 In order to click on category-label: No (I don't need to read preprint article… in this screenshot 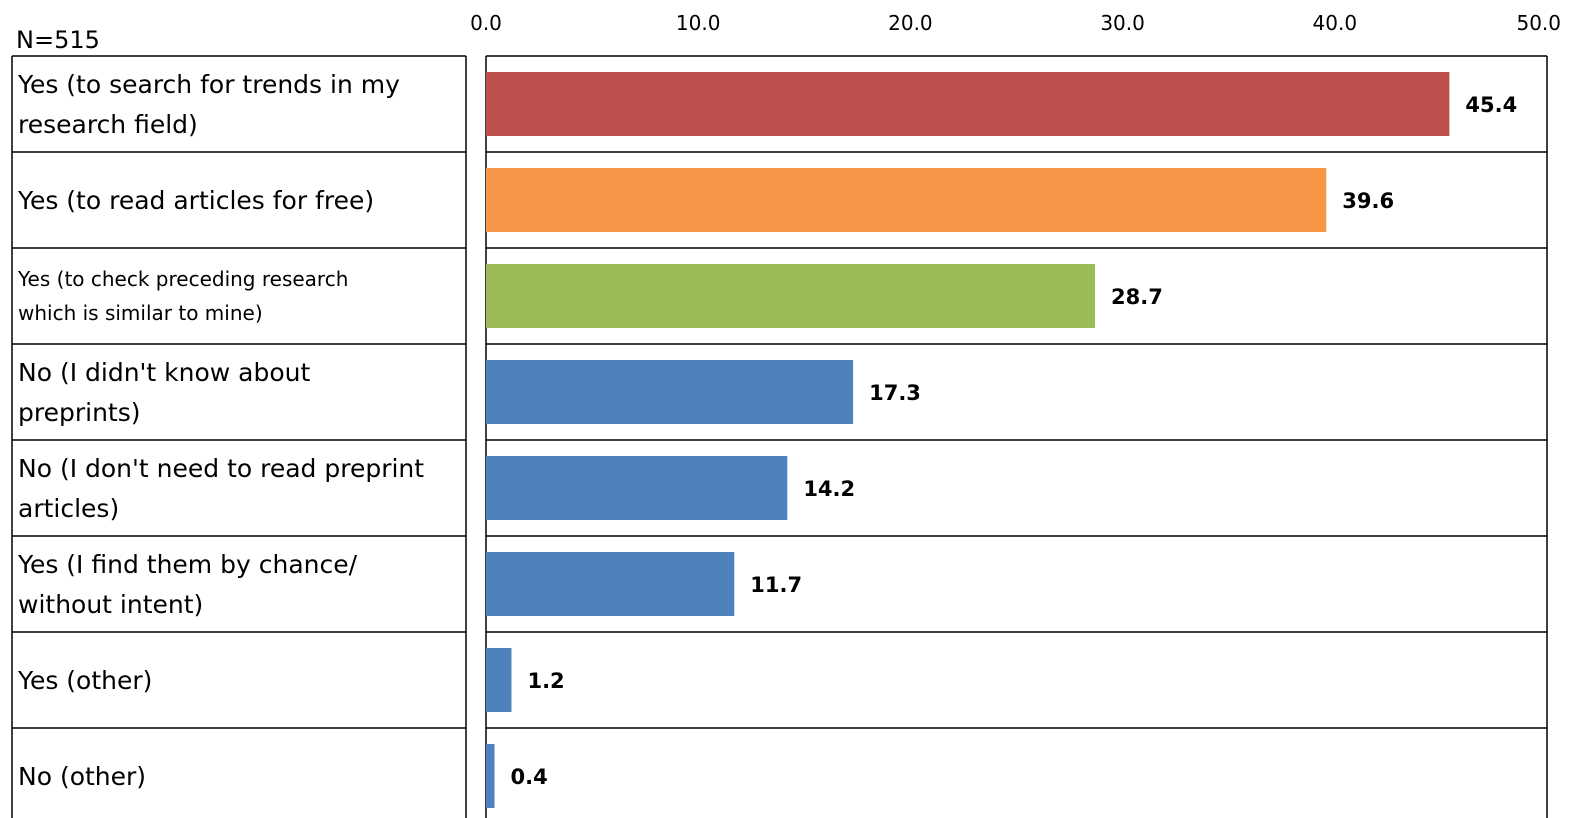, I will do `click(221, 488)`.